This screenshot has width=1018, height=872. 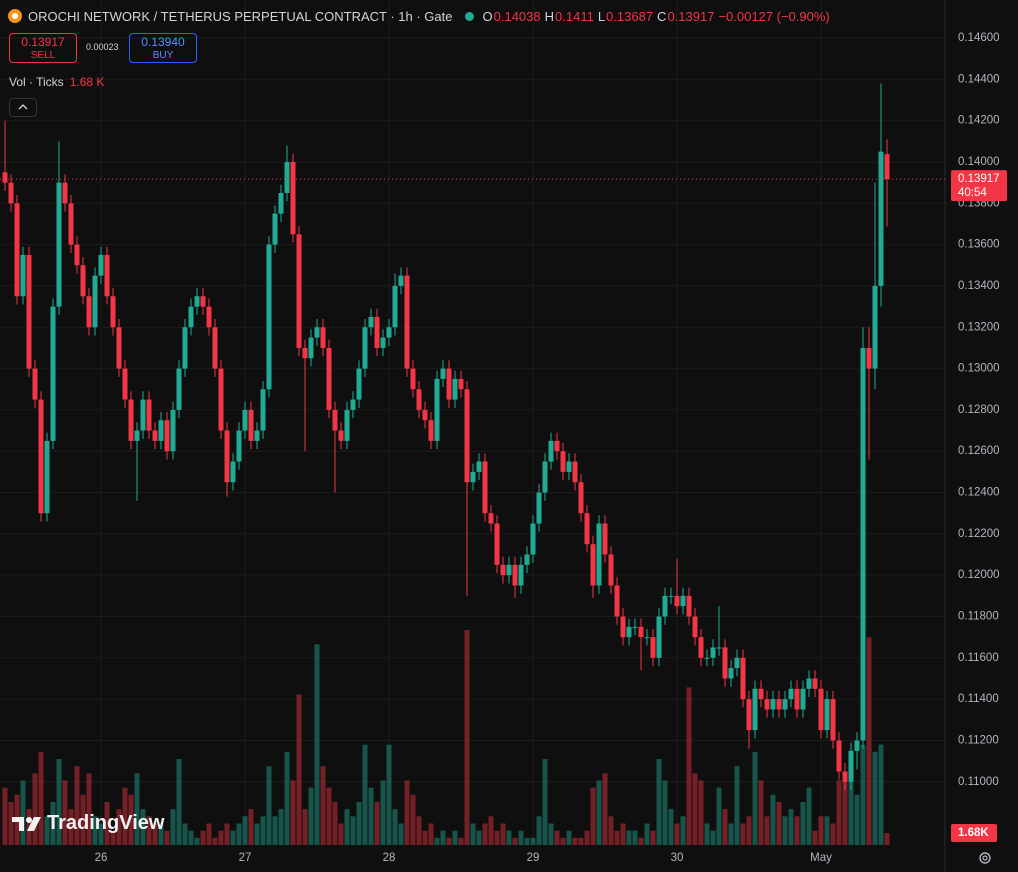 I want to click on collapse-button, so click(x=23, y=107).